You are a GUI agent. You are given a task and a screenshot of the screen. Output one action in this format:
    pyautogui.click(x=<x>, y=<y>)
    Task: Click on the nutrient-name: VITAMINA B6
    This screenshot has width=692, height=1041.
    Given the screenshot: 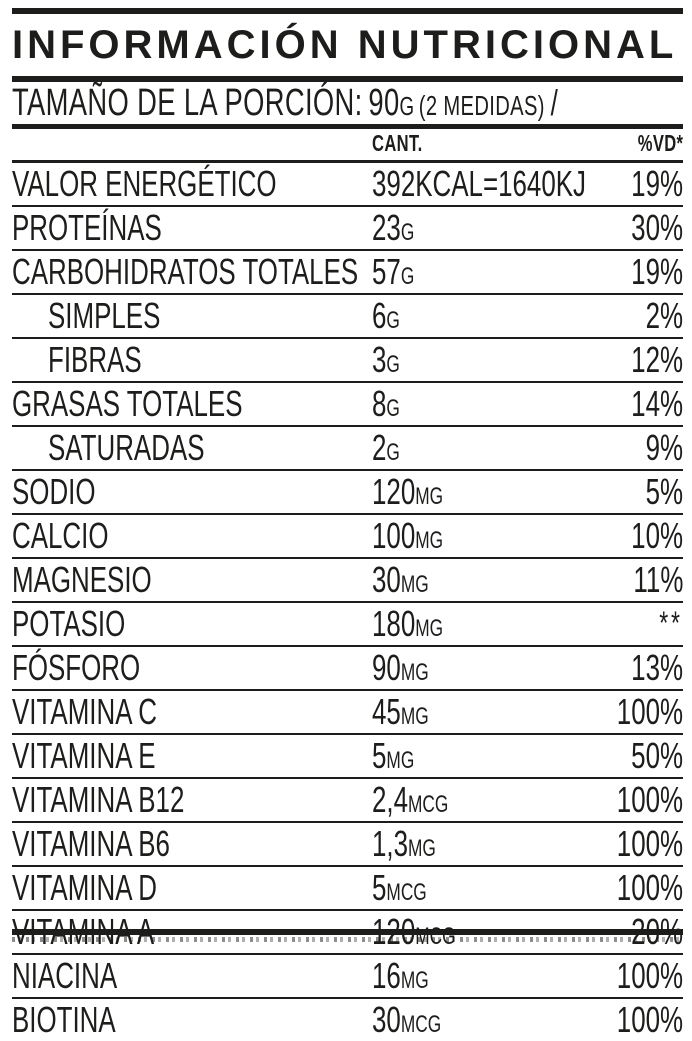 What is the action you would take?
    pyautogui.click(x=91, y=843)
    